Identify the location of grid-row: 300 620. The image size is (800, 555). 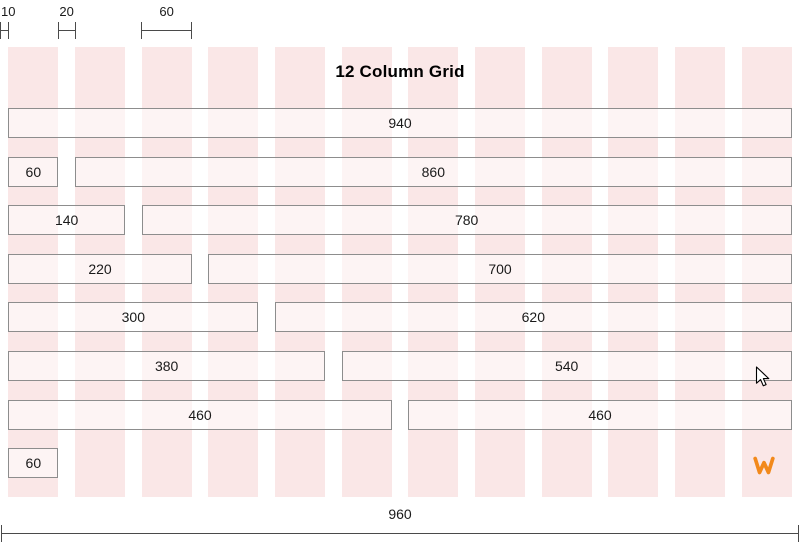
(400, 317).